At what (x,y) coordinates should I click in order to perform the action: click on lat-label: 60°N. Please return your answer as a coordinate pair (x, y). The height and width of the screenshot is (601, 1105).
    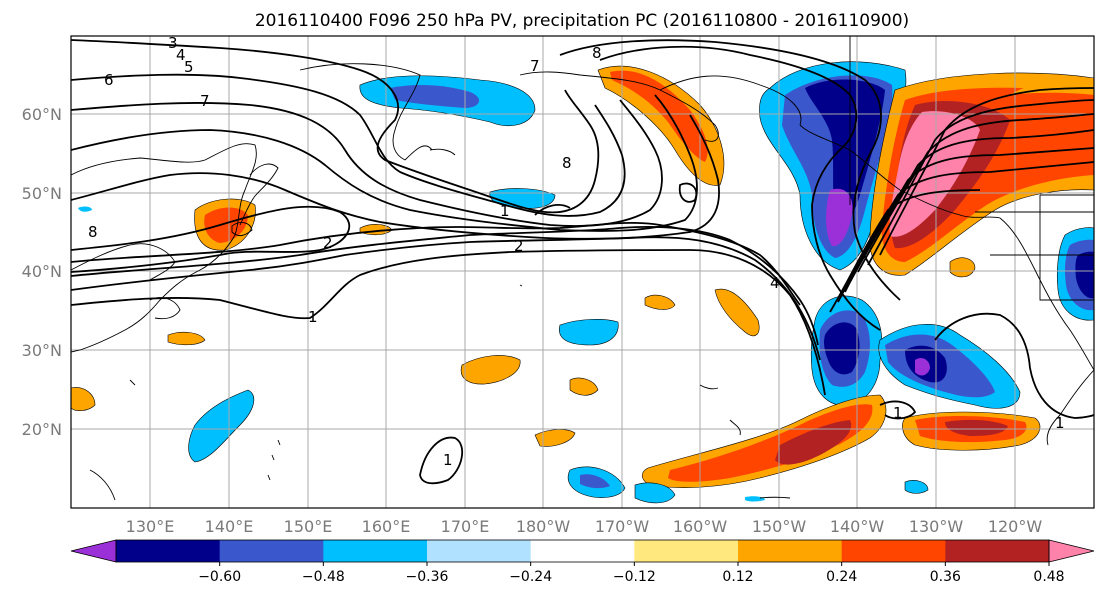
    Looking at the image, I should click on (42, 114).